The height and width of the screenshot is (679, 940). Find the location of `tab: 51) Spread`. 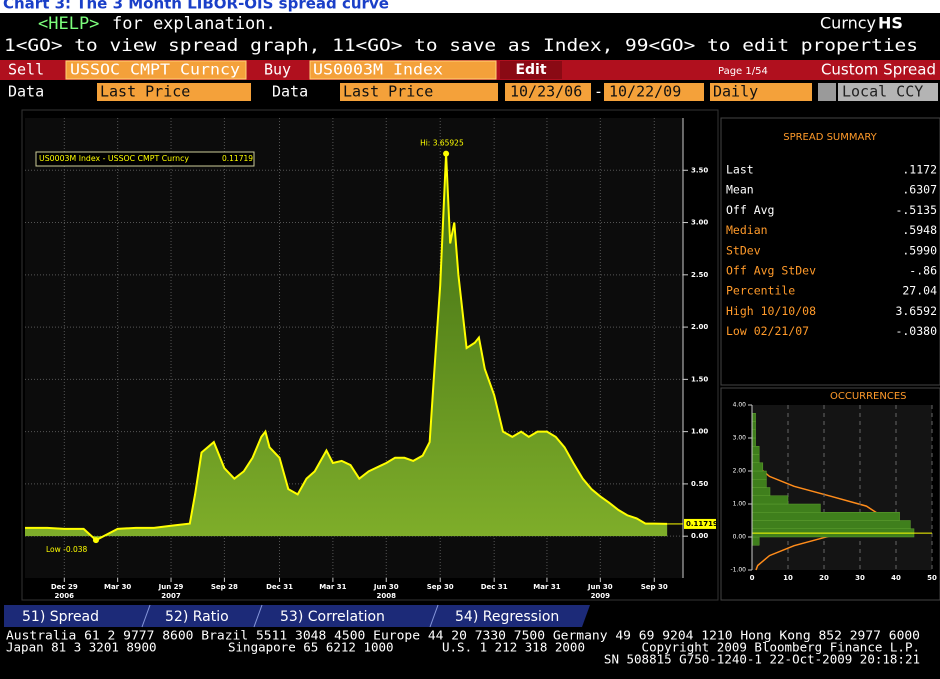

tab: 51) Spread is located at coordinates (60, 617).